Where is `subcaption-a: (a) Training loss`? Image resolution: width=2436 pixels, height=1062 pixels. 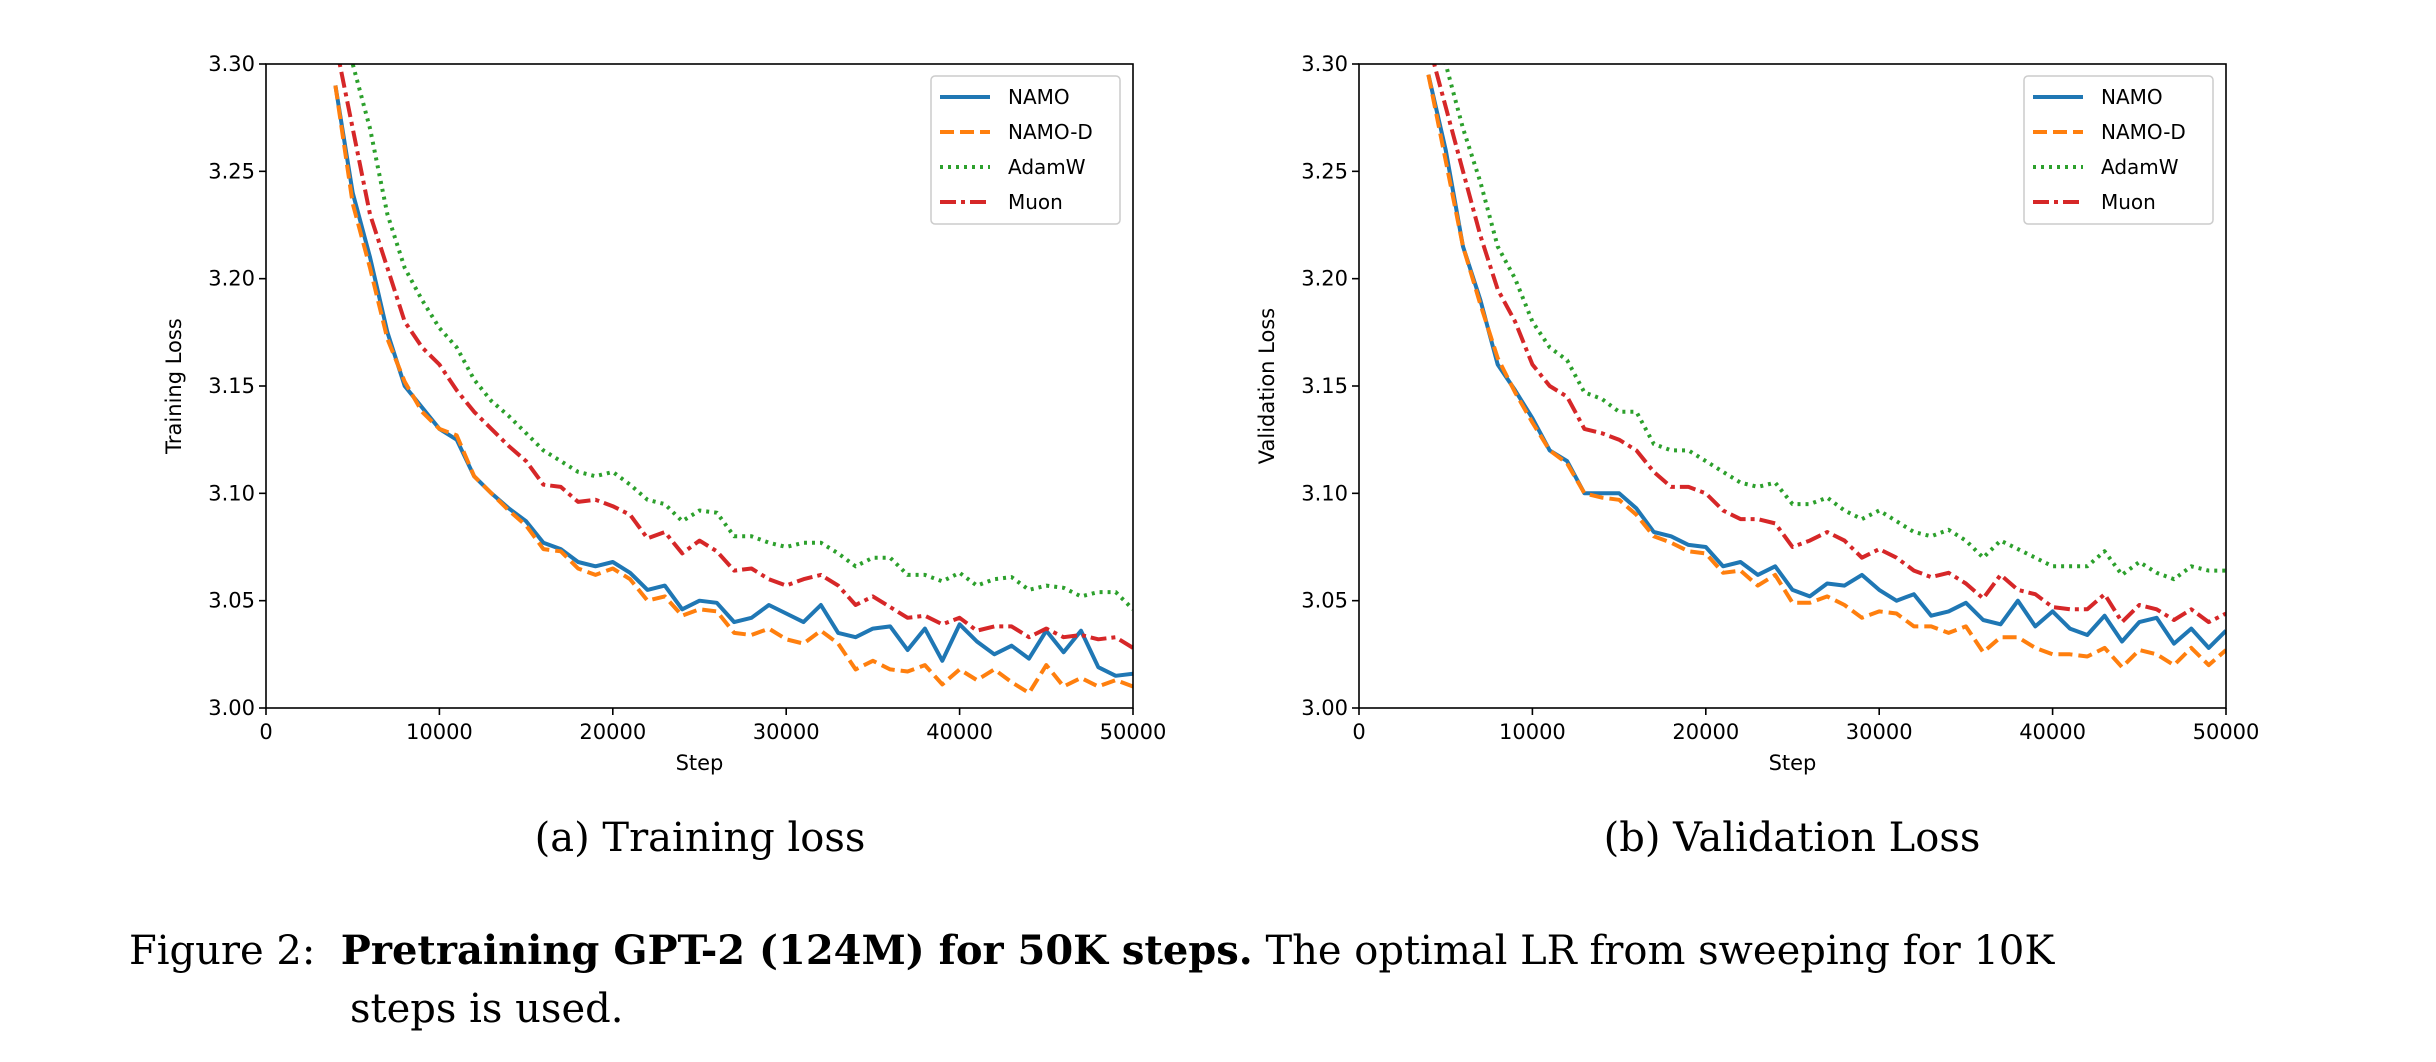 subcaption-a: (a) Training loss is located at coordinates (700, 838).